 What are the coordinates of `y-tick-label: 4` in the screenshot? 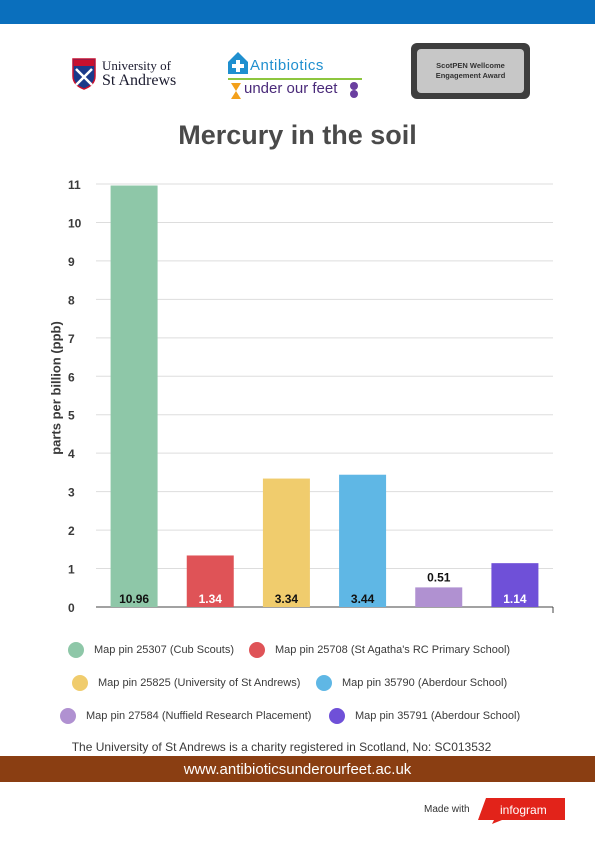 It's located at (71, 454).